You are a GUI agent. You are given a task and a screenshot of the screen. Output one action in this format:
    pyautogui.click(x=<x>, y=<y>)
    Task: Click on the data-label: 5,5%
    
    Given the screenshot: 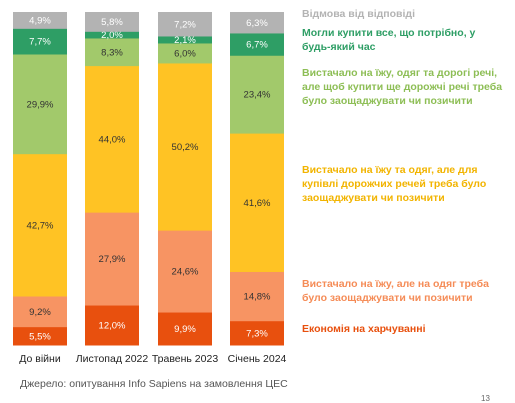 What is the action you would take?
    pyautogui.click(x=40, y=336)
    